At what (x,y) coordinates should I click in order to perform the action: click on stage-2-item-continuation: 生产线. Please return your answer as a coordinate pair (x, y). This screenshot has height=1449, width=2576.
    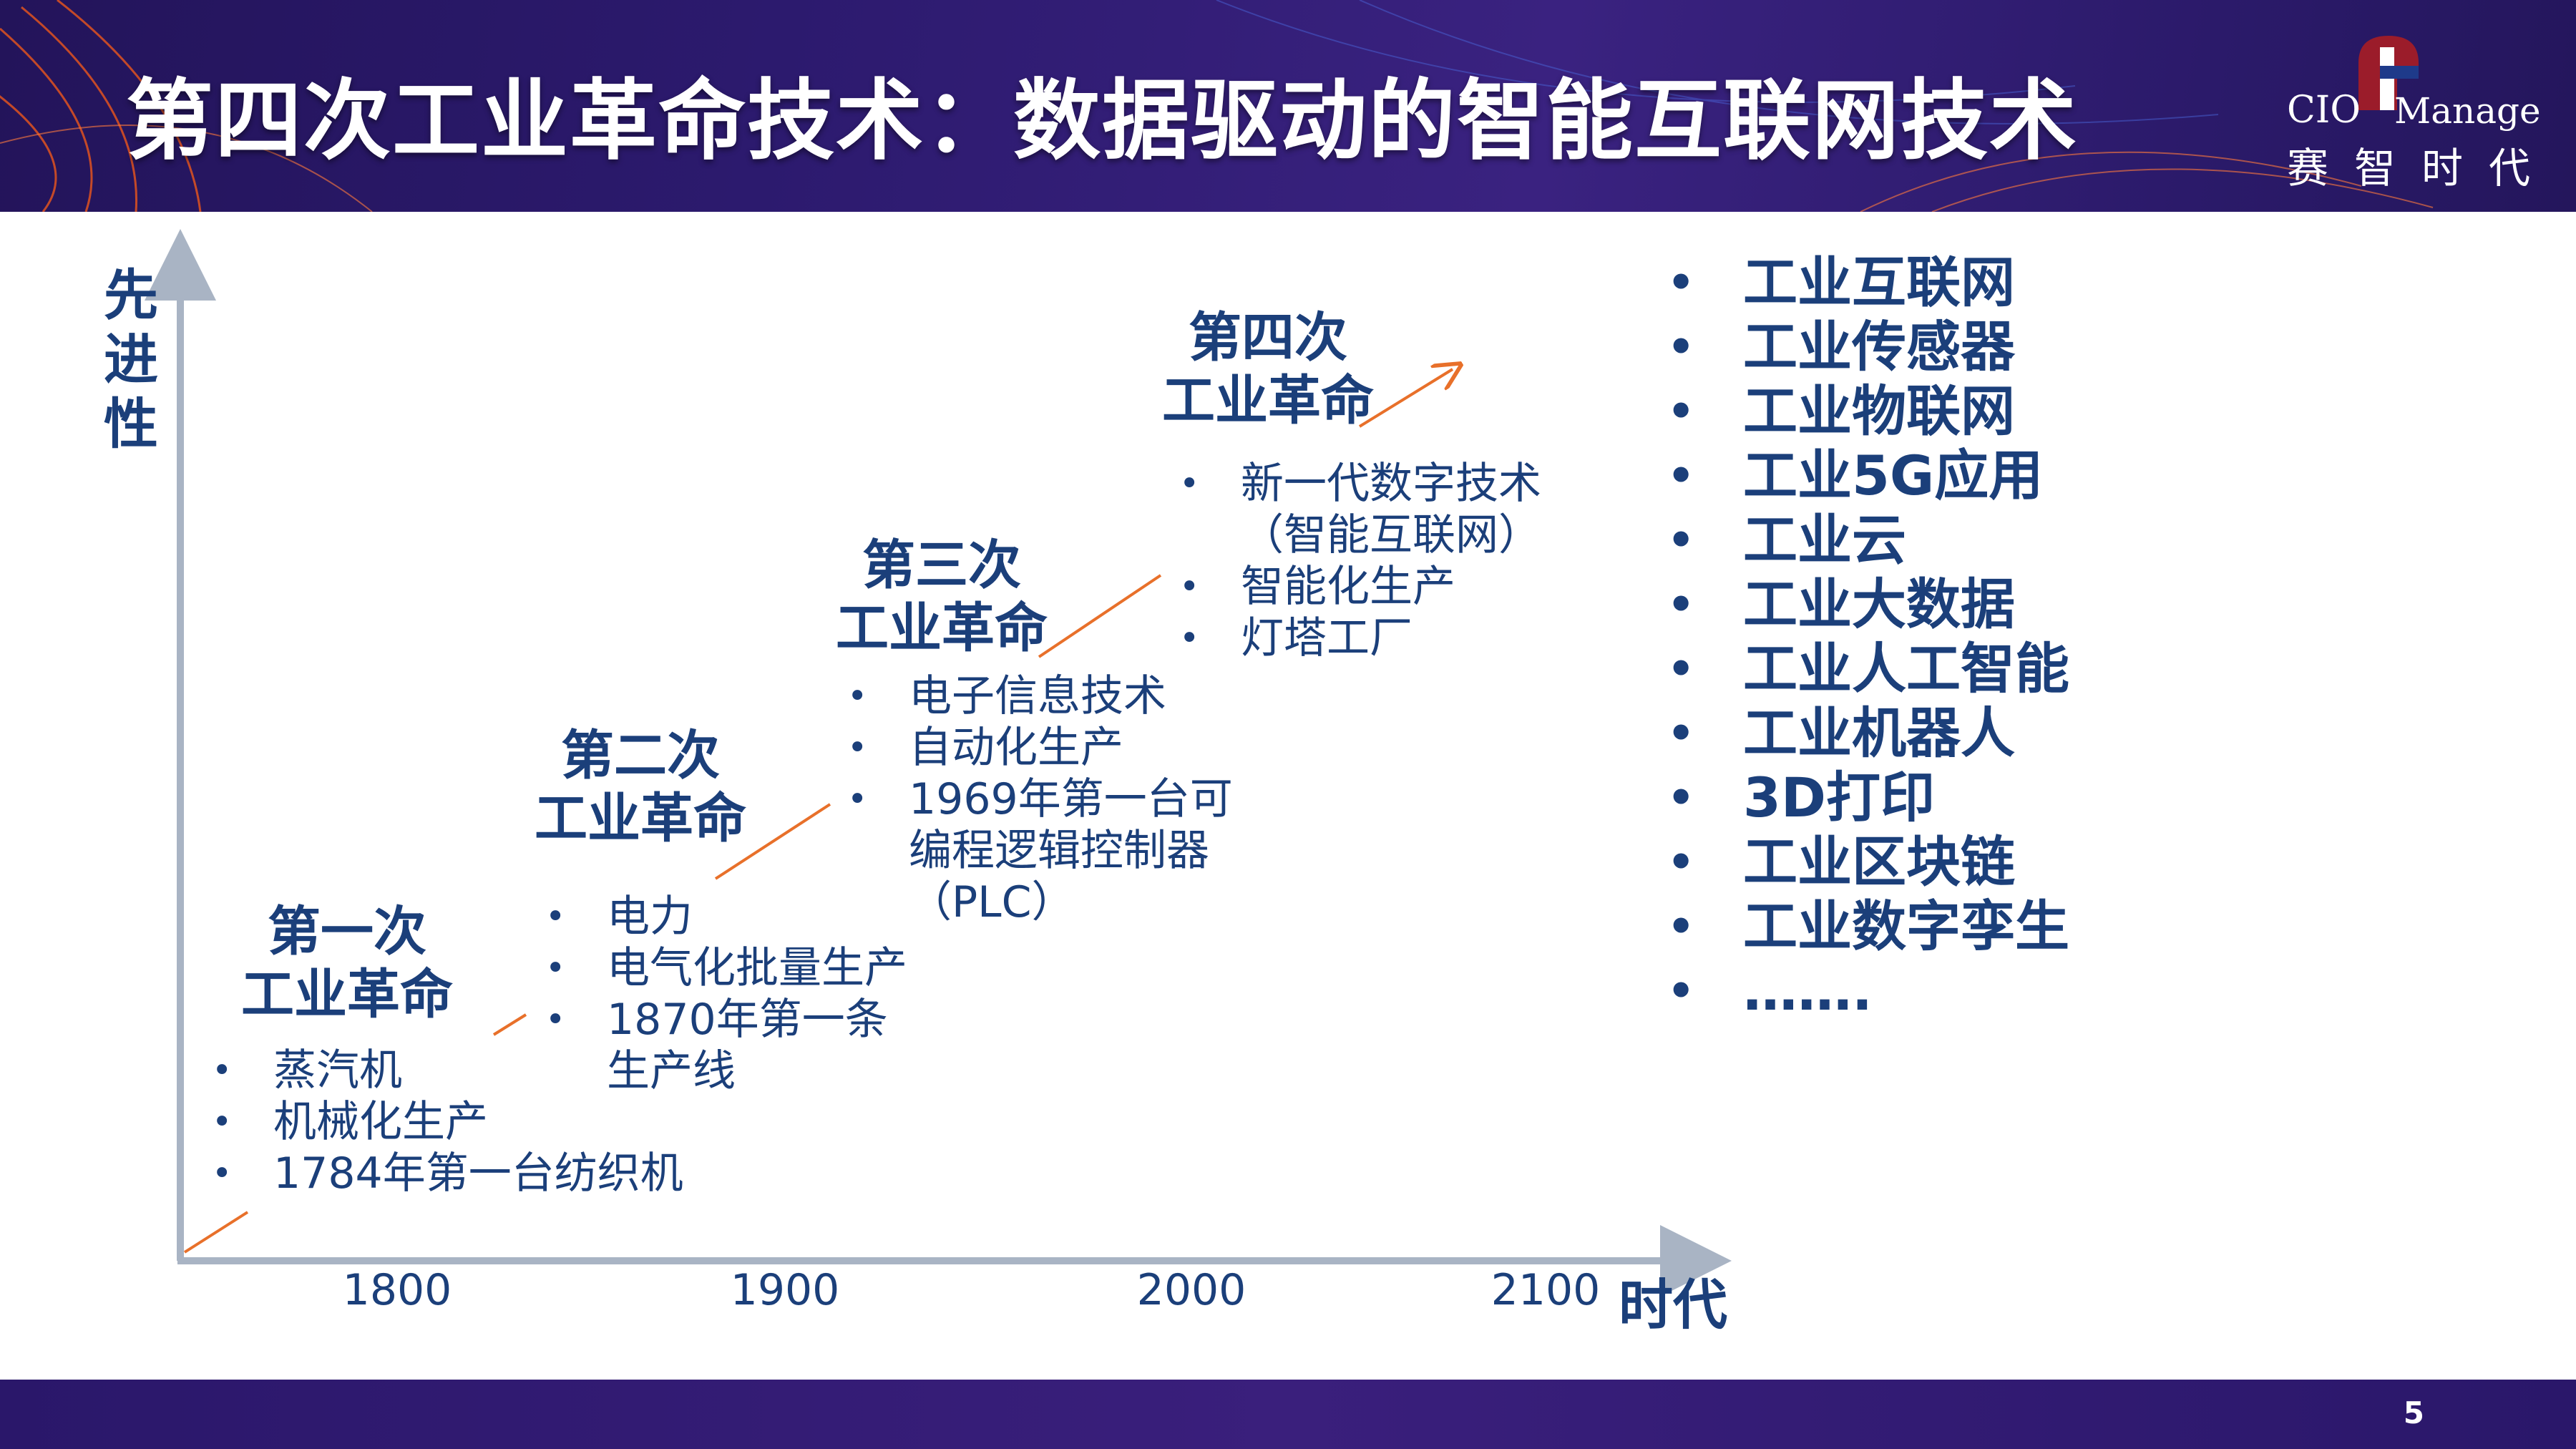
    Looking at the image, I should click on (671, 1071).